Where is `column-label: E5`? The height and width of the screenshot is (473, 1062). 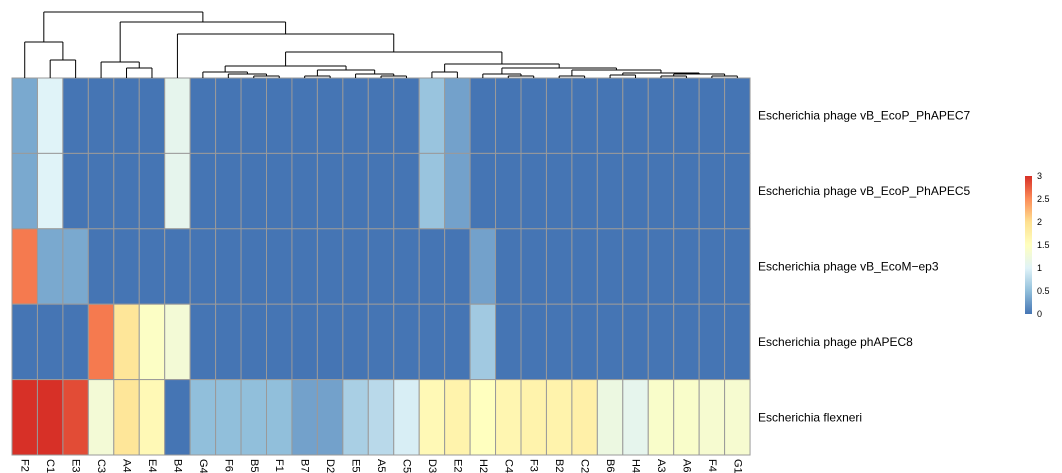
column-label: E5 is located at coordinates (356, 465).